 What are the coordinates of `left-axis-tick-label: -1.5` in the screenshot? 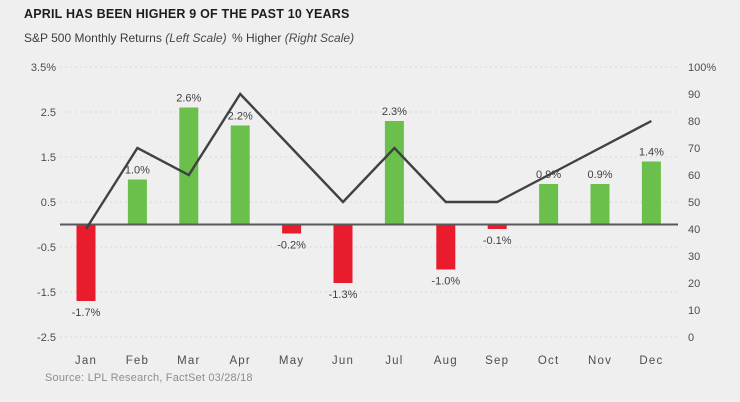 It's located at (46, 293).